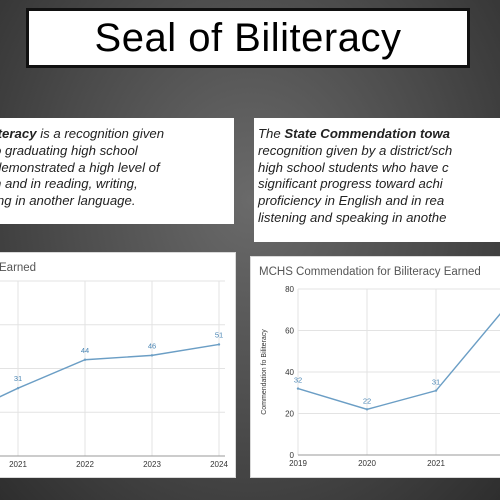  Describe the element at coordinates (298, 463) in the screenshot. I see `x-tick-label: 2019` at that location.